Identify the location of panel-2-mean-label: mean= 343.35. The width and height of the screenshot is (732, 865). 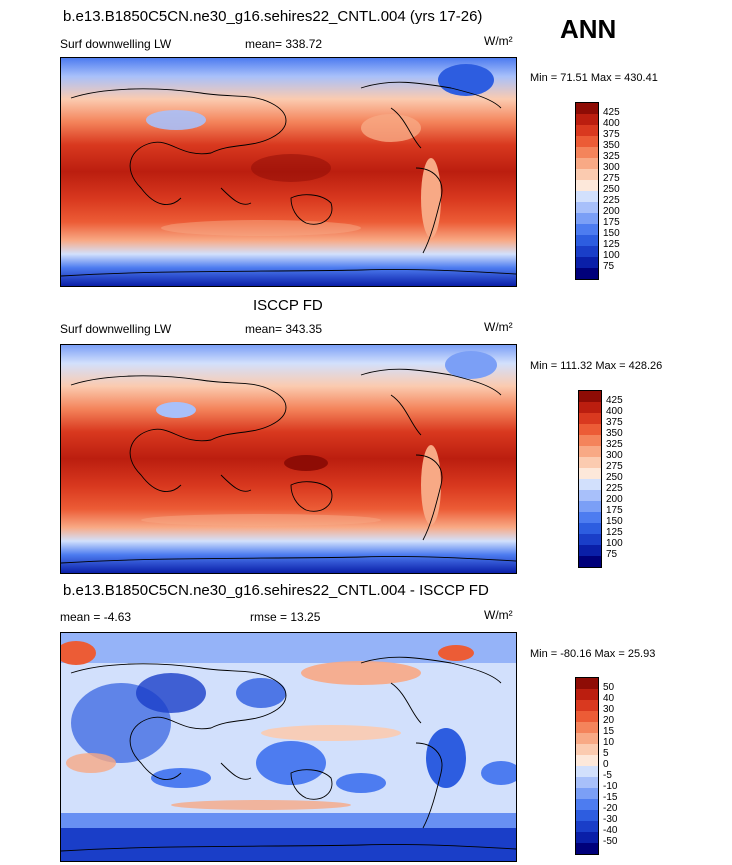
(284, 329).